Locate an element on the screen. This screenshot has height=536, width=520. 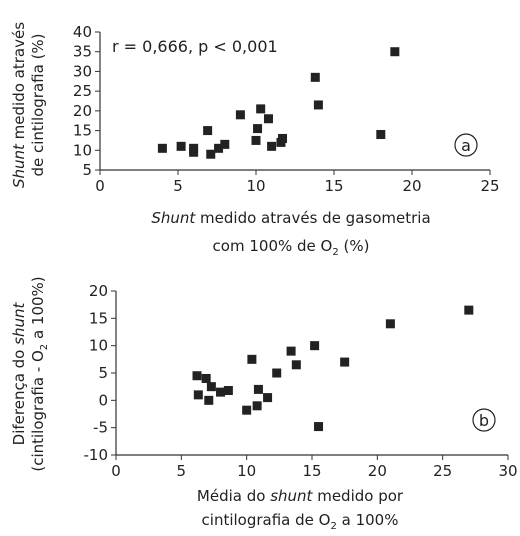
correlation-annotation: r = 0,666, p < 0,001 is located at coordinates (195, 46).